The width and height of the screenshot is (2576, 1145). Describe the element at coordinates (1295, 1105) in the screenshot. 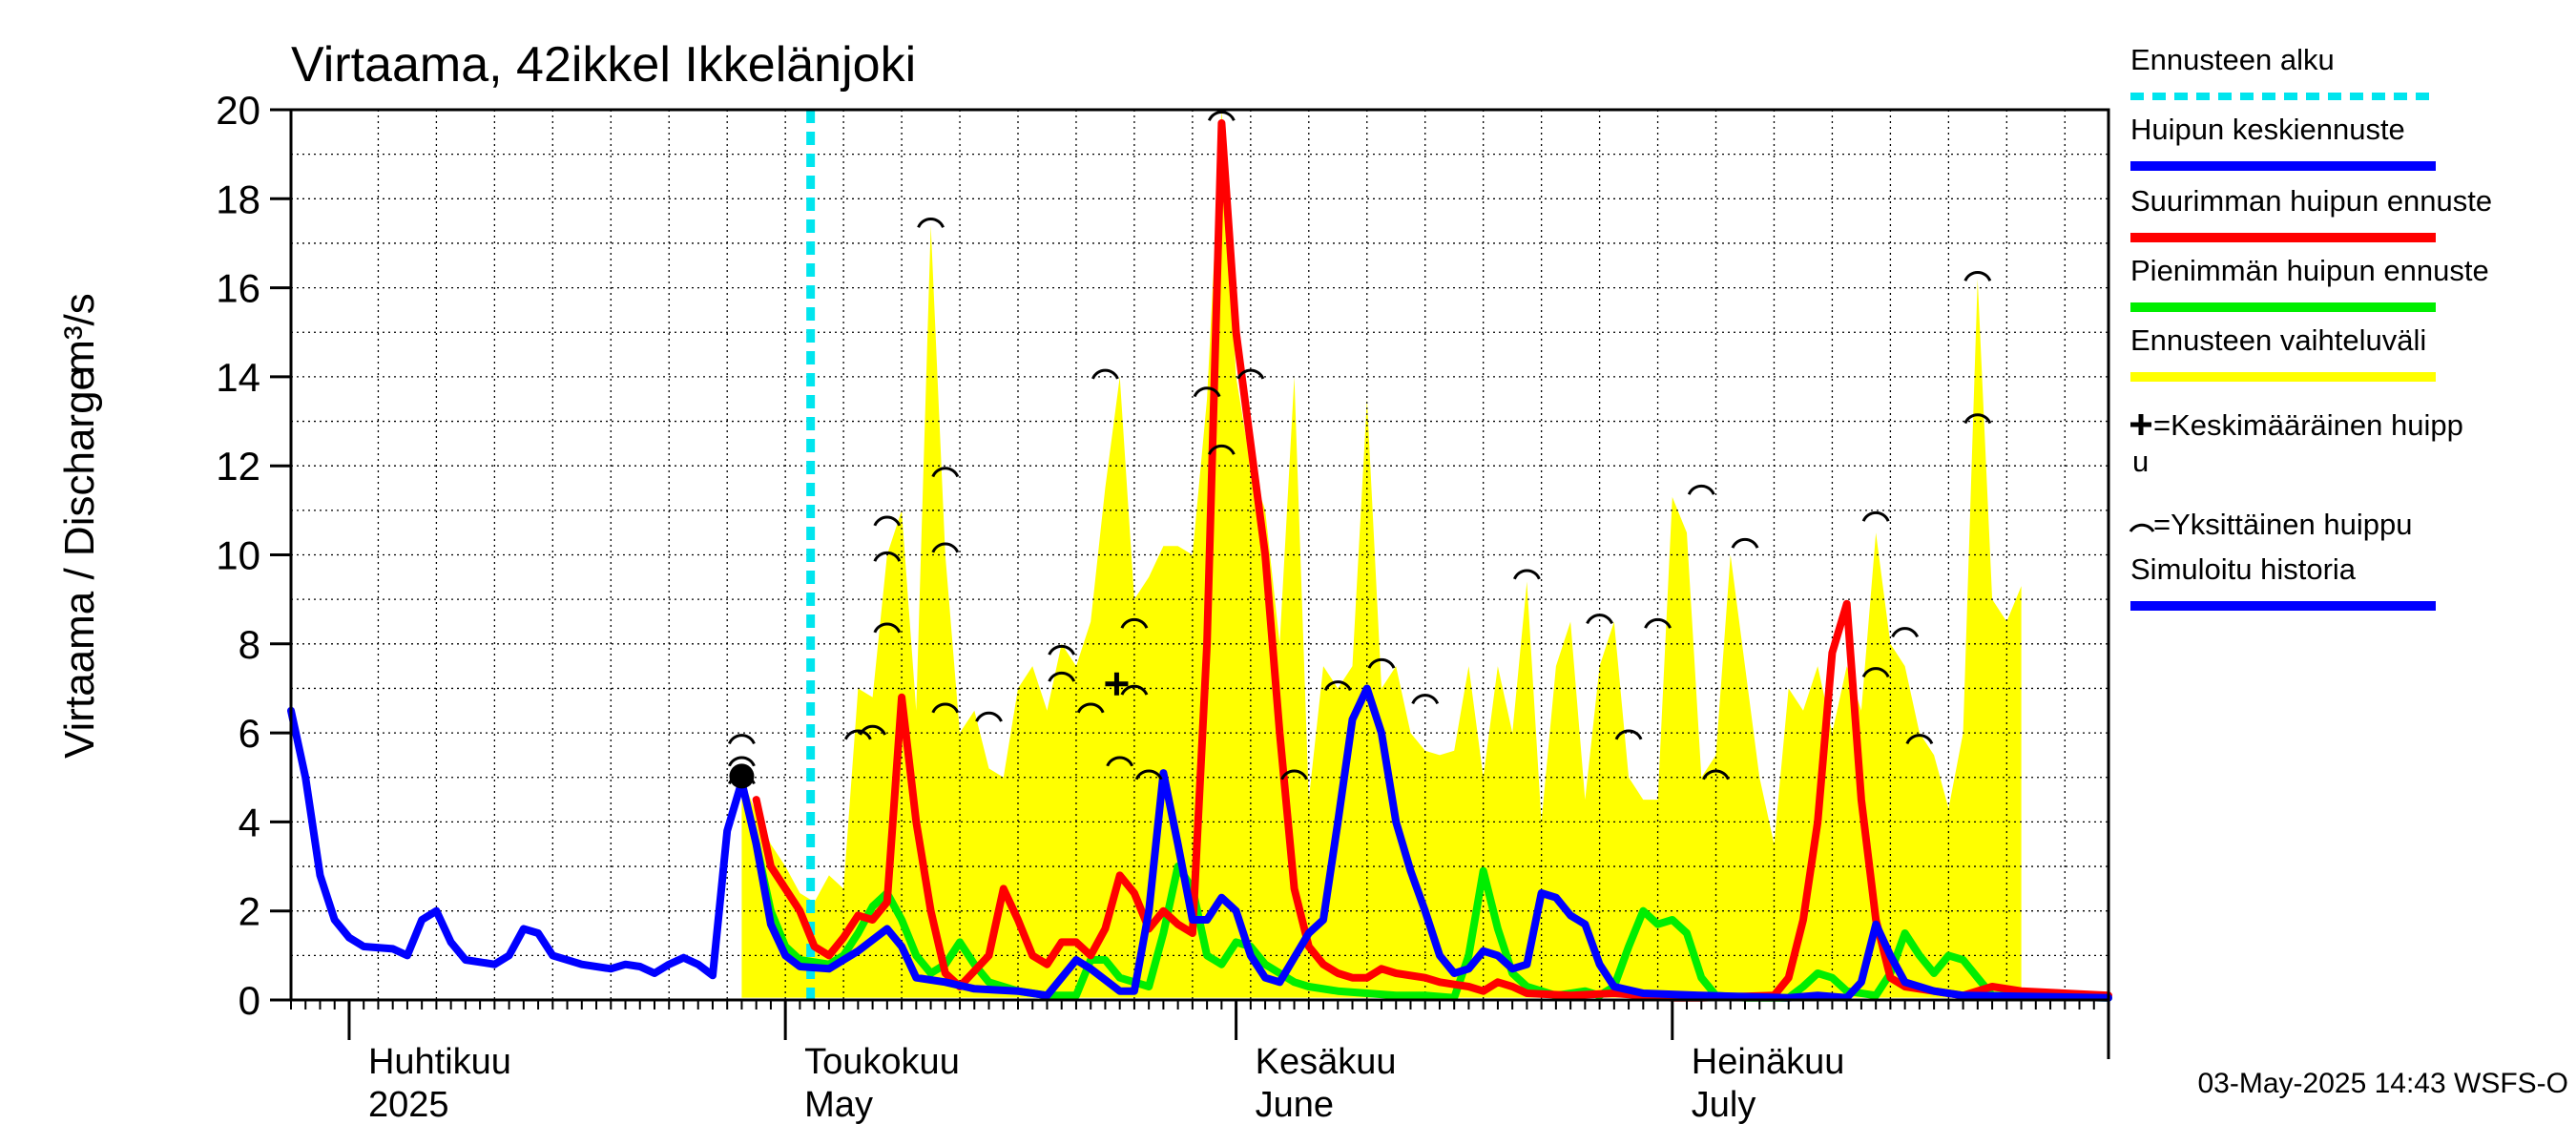

I see `x-month-label-en: June` at that location.